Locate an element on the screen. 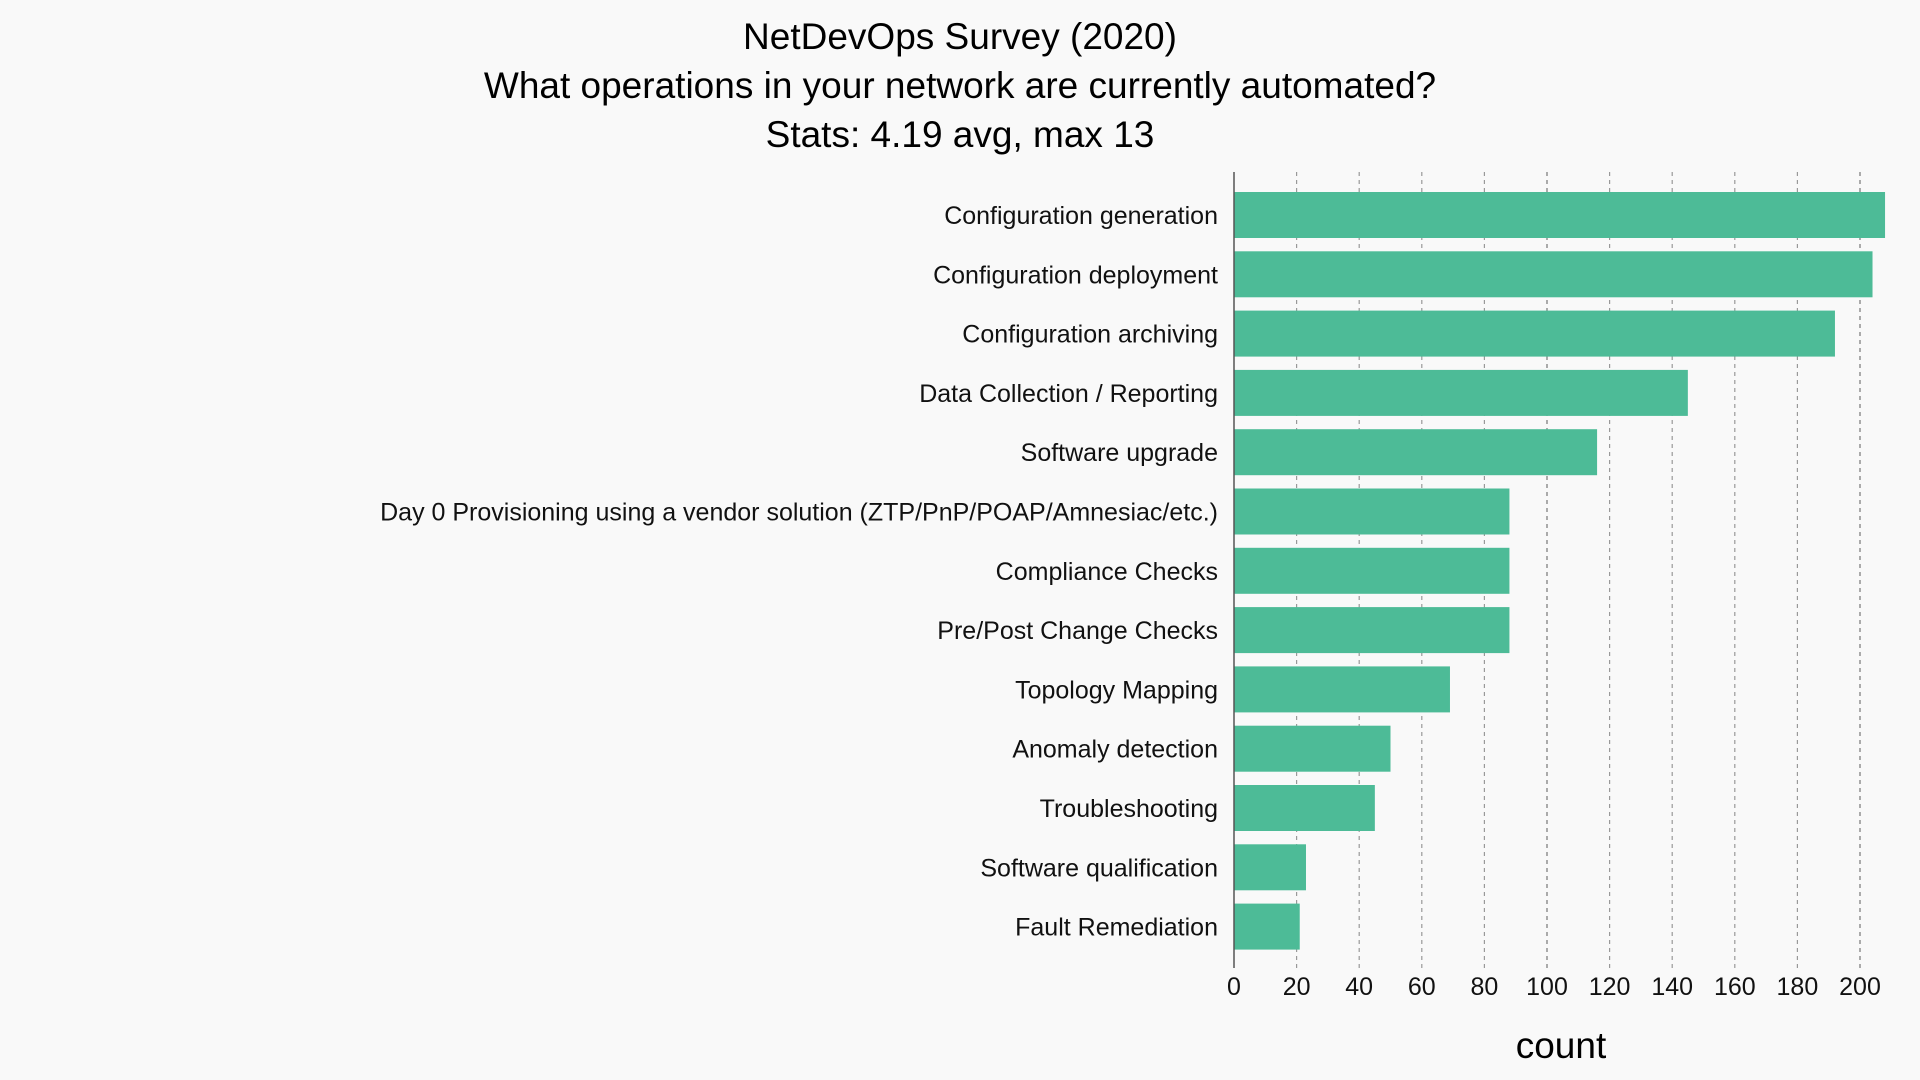 Image resolution: width=1920 pixels, height=1080 pixels. x-tick-label: 60 is located at coordinates (1422, 987).